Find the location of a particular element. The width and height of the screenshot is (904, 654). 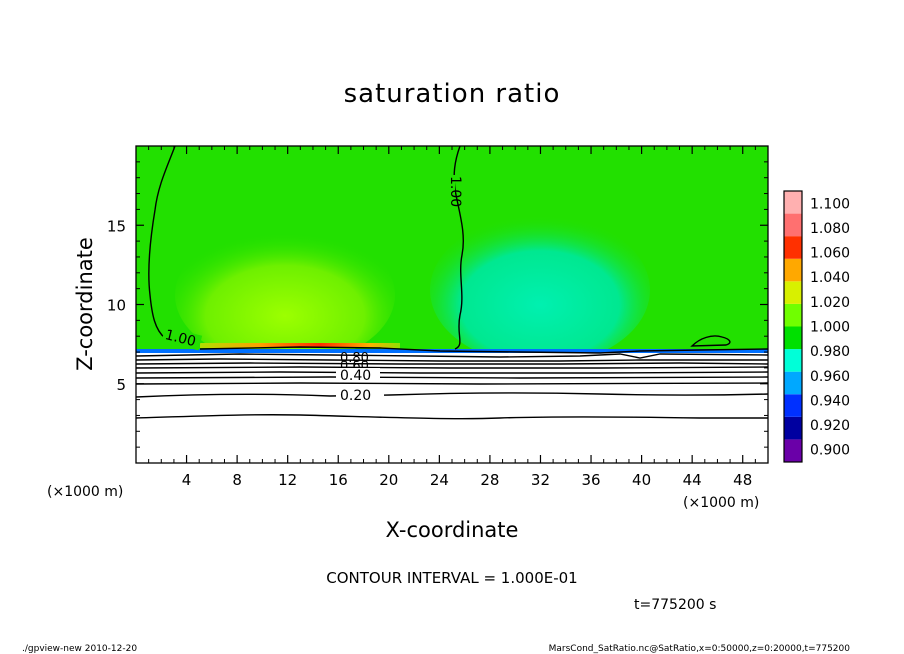

colorbar-label: 0.960 is located at coordinates (830, 377).